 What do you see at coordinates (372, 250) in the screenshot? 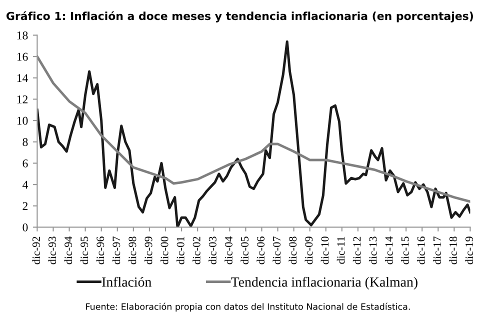
I see `x-tick-label: dic-13` at bounding box center [372, 250].